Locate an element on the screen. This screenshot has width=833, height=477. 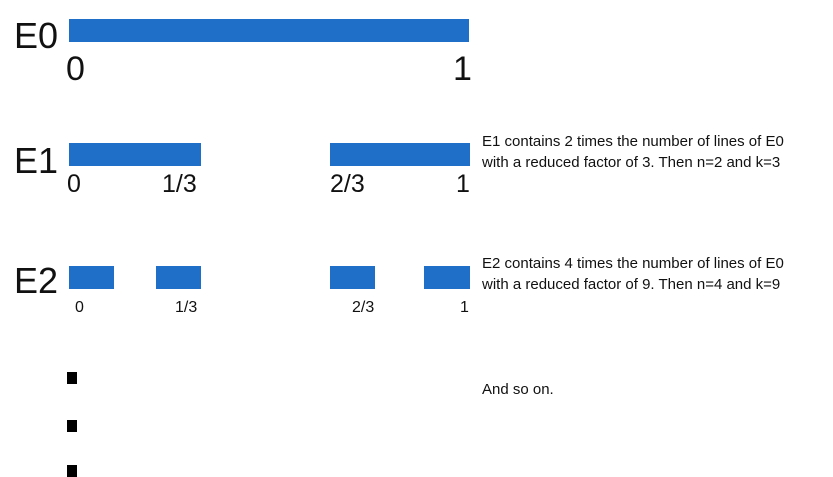
stage-label-e0: E0 is located at coordinates (36, 35).